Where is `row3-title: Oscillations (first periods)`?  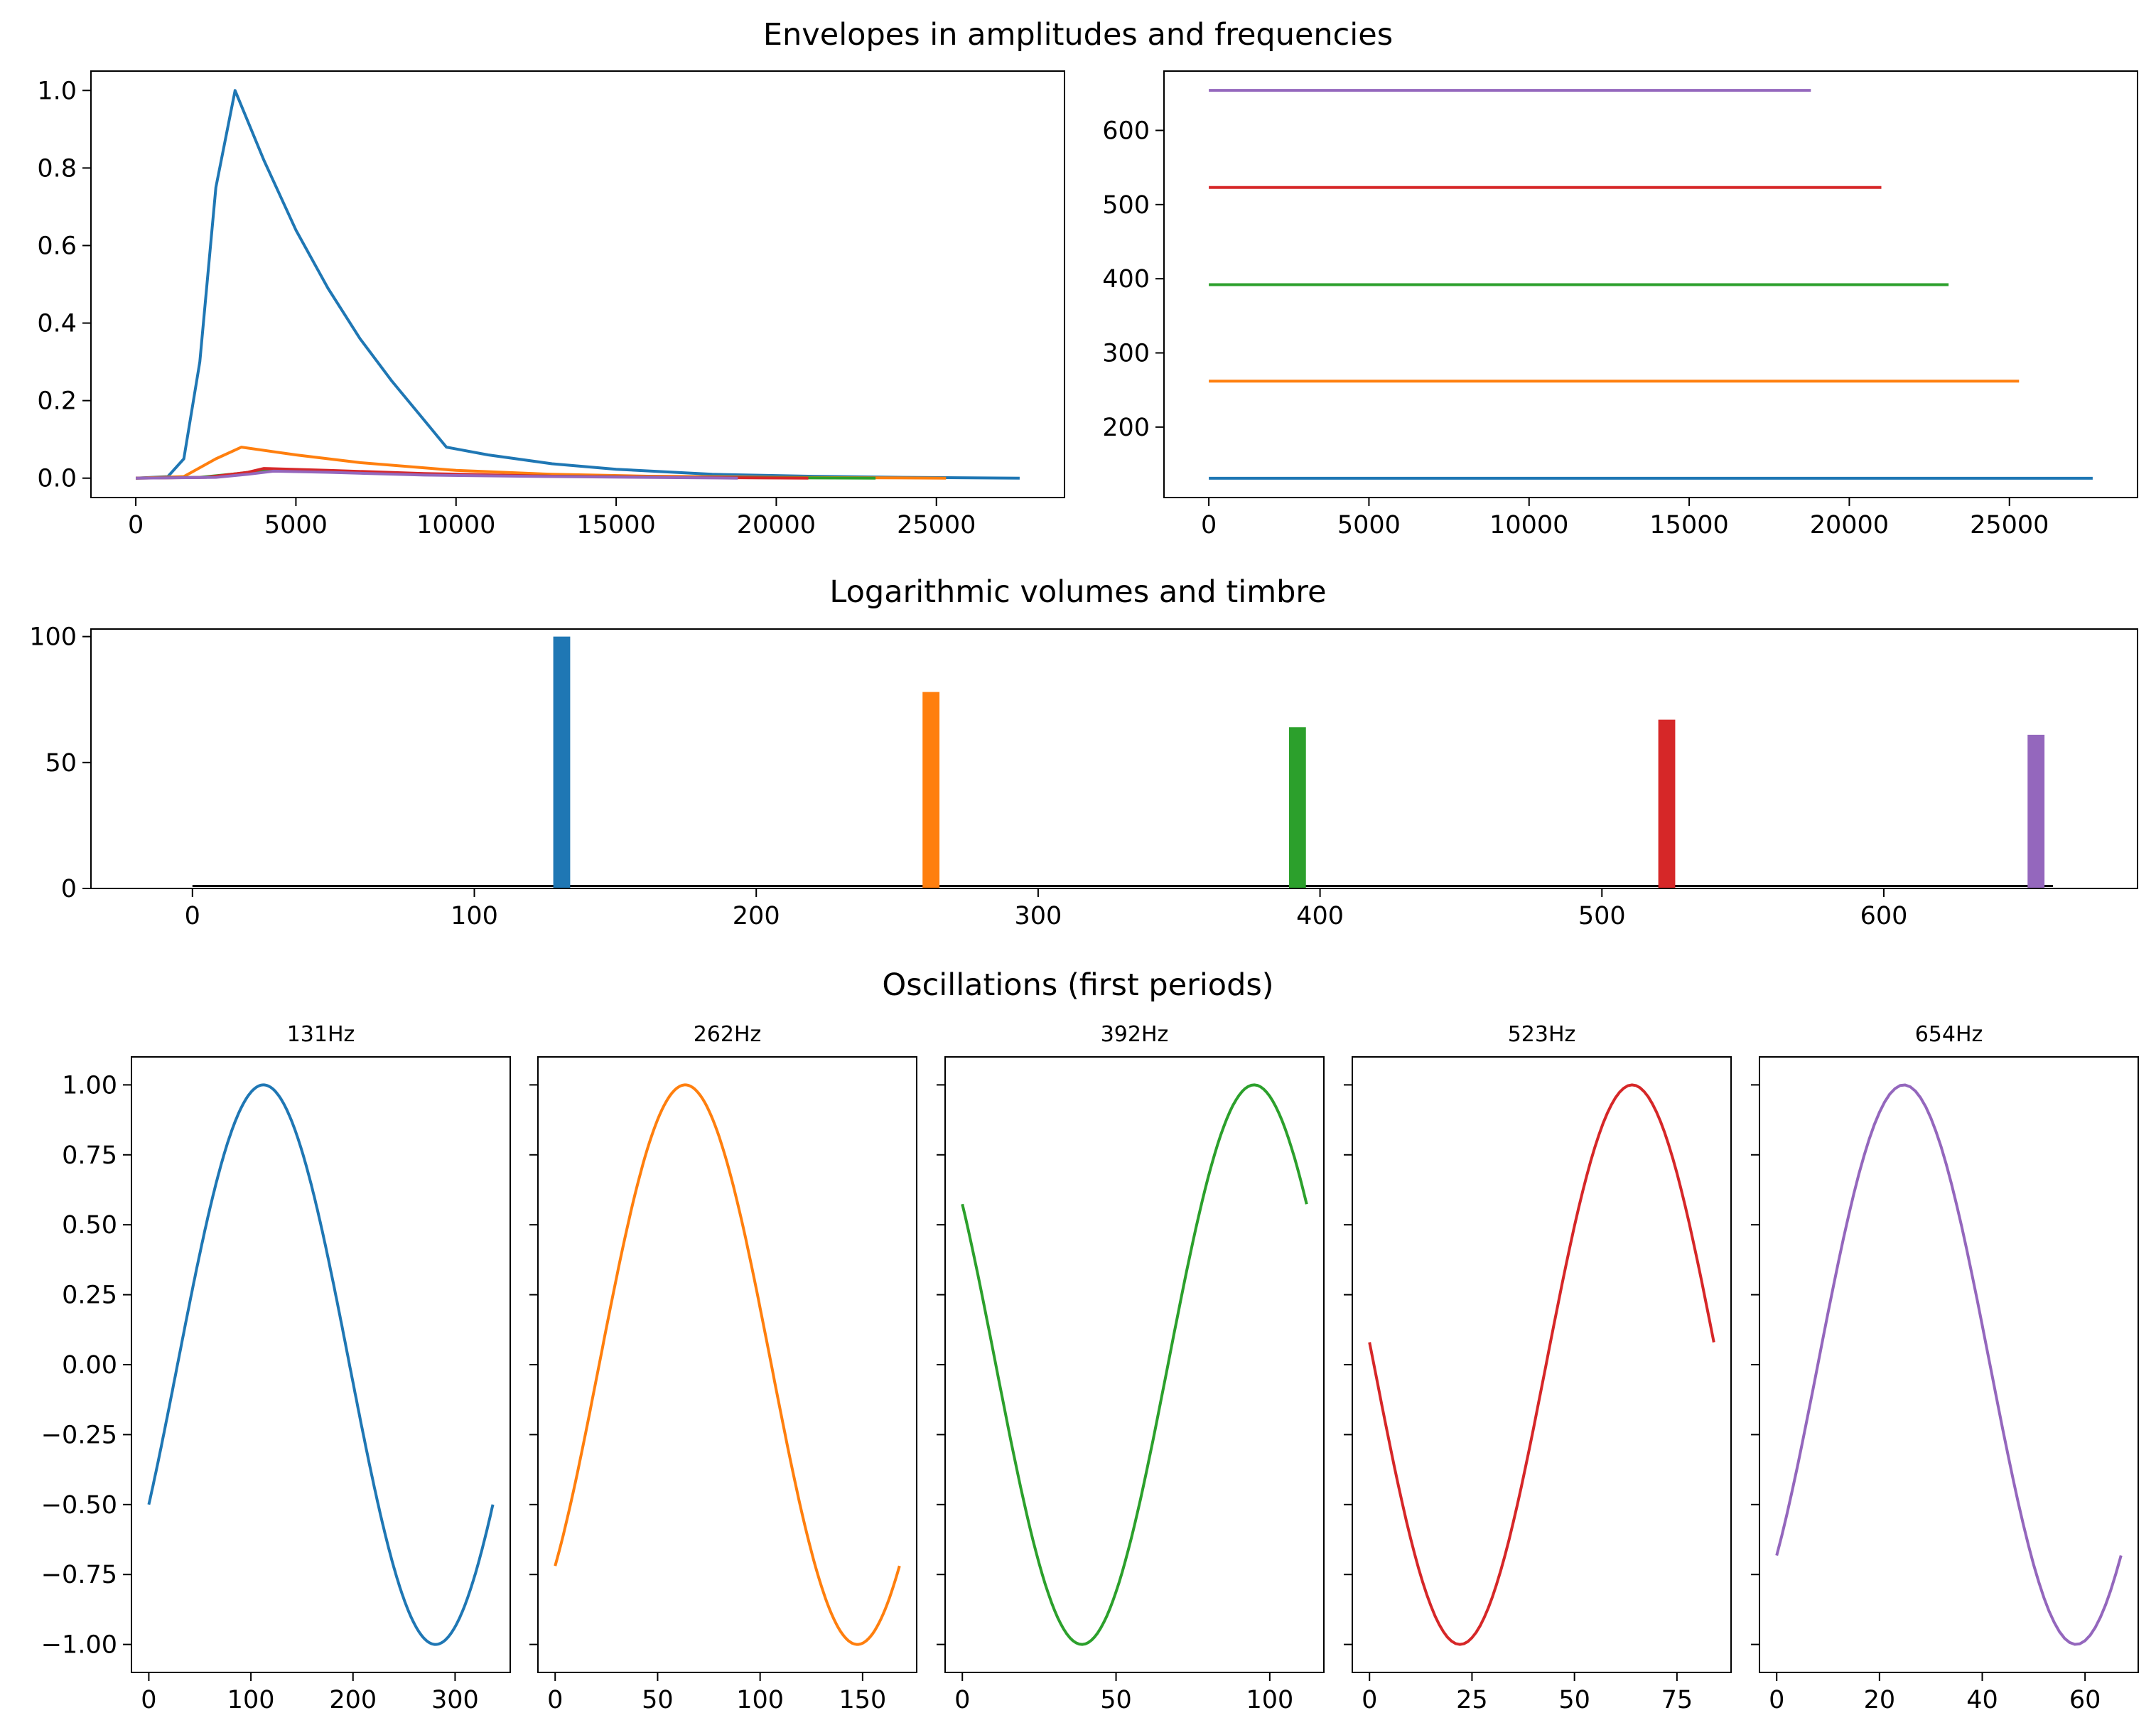 row3-title: Oscillations (first periods) is located at coordinates (1077, 985).